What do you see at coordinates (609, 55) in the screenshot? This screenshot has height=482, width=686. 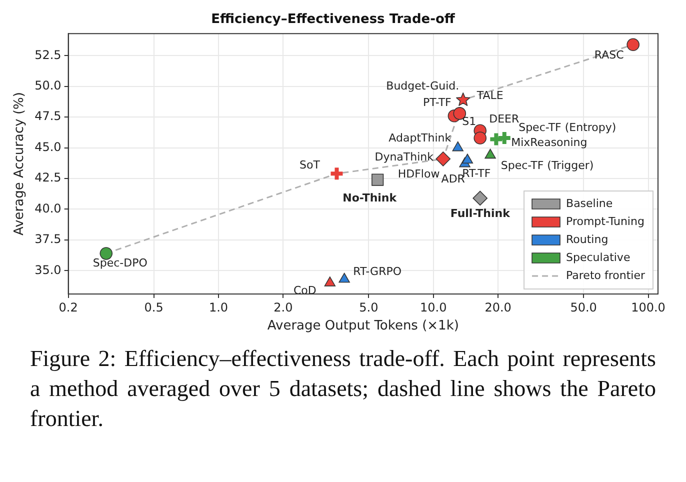 I see `annotation: RASC` at bounding box center [609, 55].